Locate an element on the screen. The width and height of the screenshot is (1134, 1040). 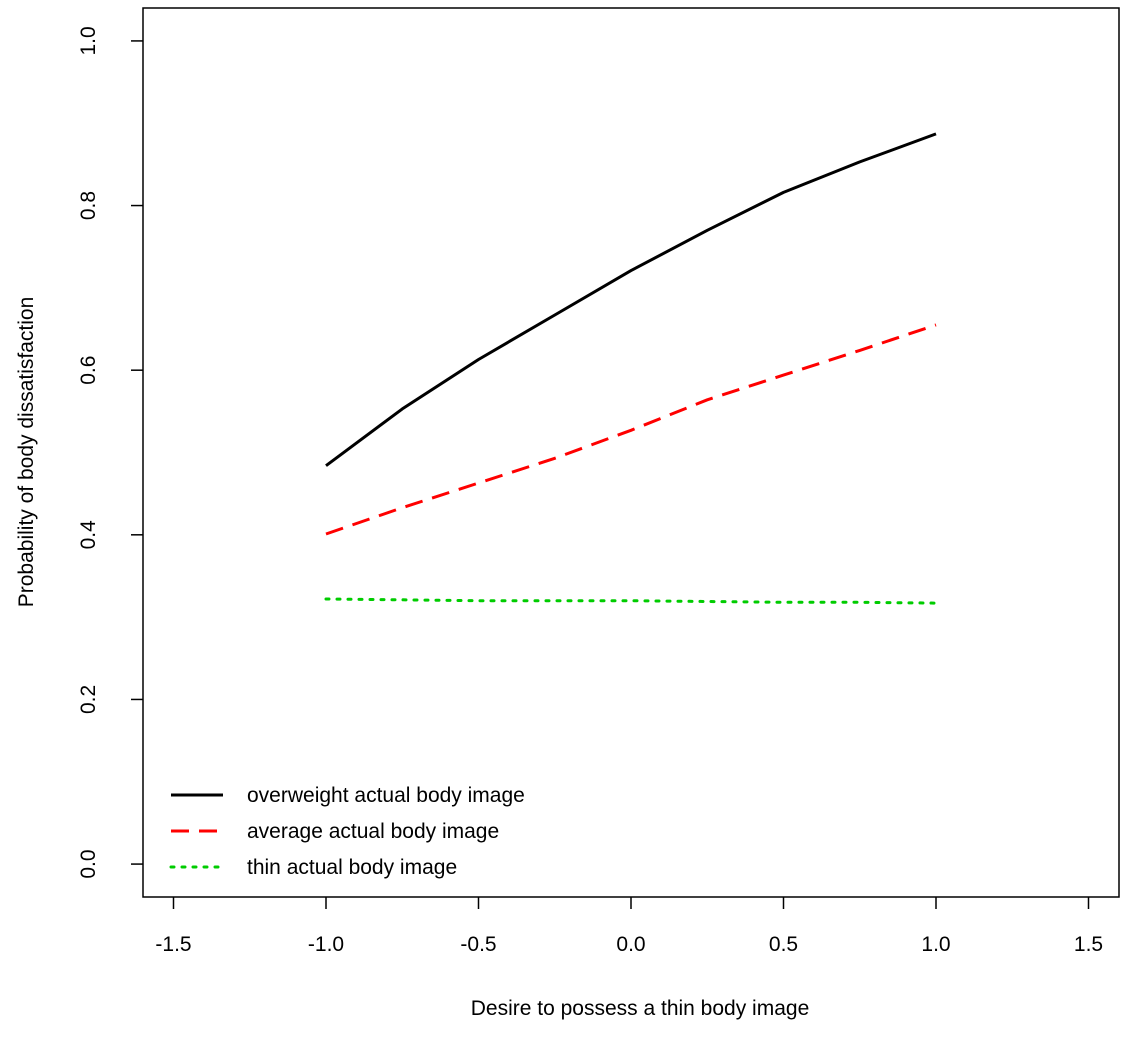
legend-label-2: average actual body image is located at coordinates (373, 831).